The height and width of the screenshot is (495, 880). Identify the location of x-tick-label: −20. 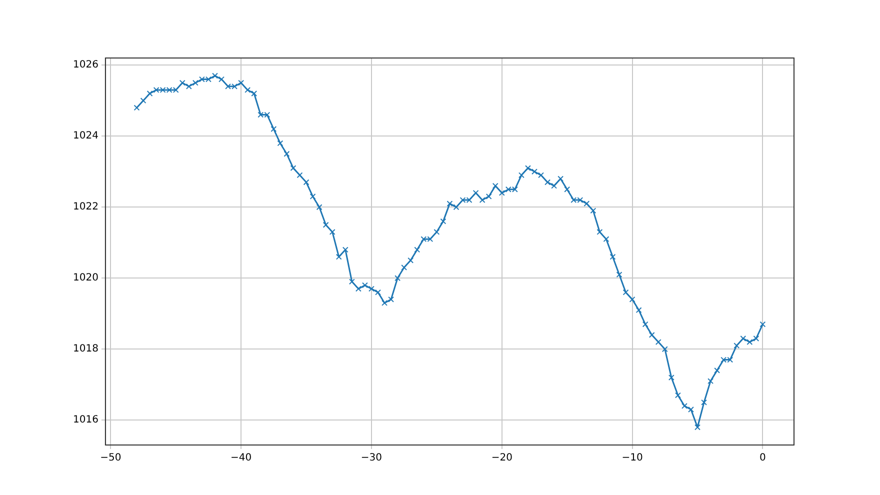
(501, 458).